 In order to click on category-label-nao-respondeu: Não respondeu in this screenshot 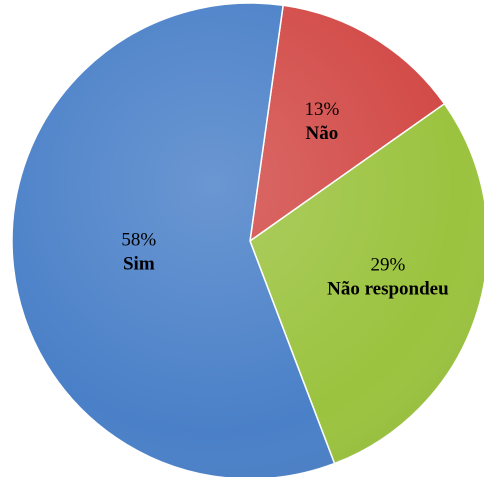, I will do `click(388, 289)`.